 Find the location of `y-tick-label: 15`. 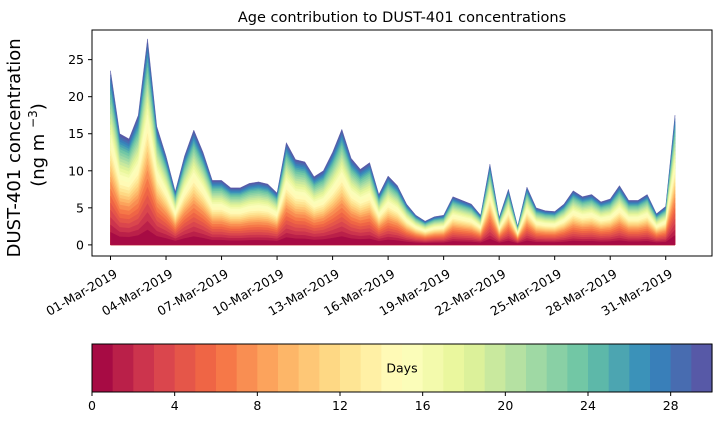

y-tick-label: 15 is located at coordinates (76, 133).